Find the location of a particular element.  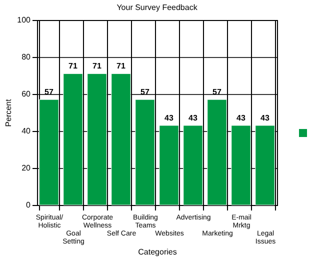

y-tick-label: 0 is located at coordinates (29, 205).